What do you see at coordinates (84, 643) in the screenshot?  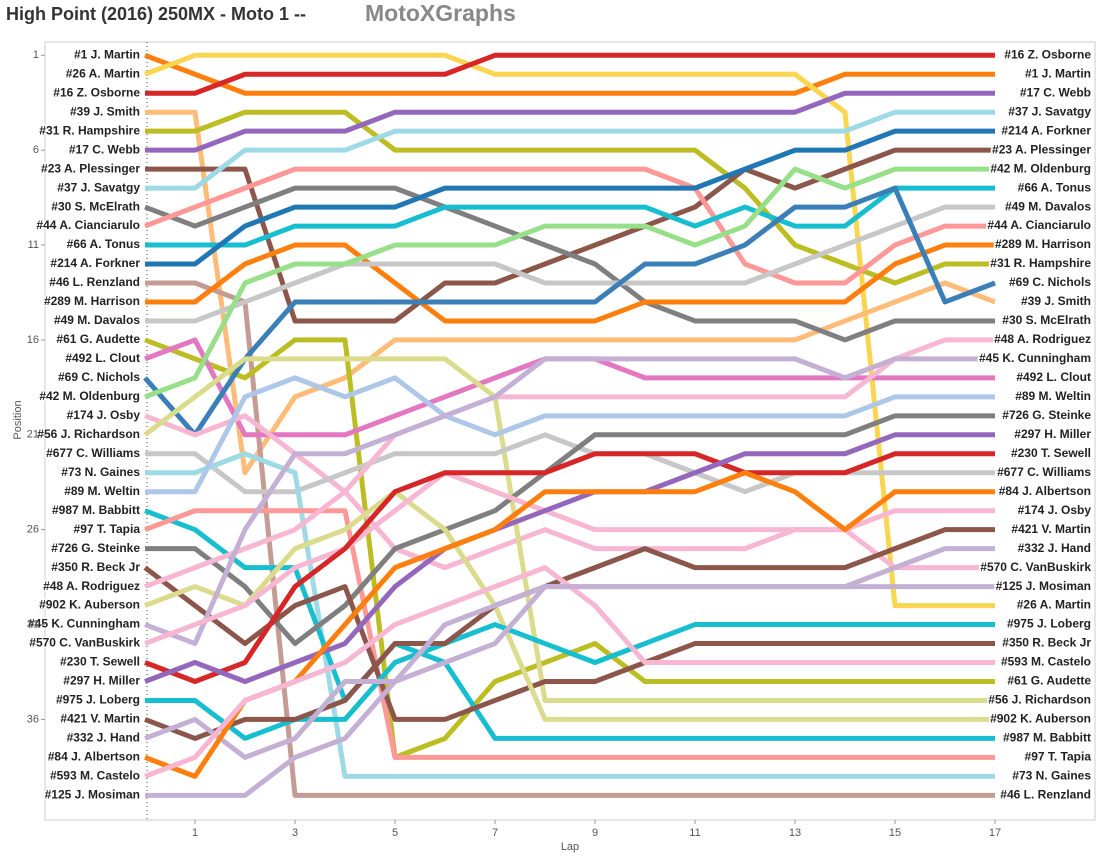 I see `start-label: #570 C. VanBuskirk` at bounding box center [84, 643].